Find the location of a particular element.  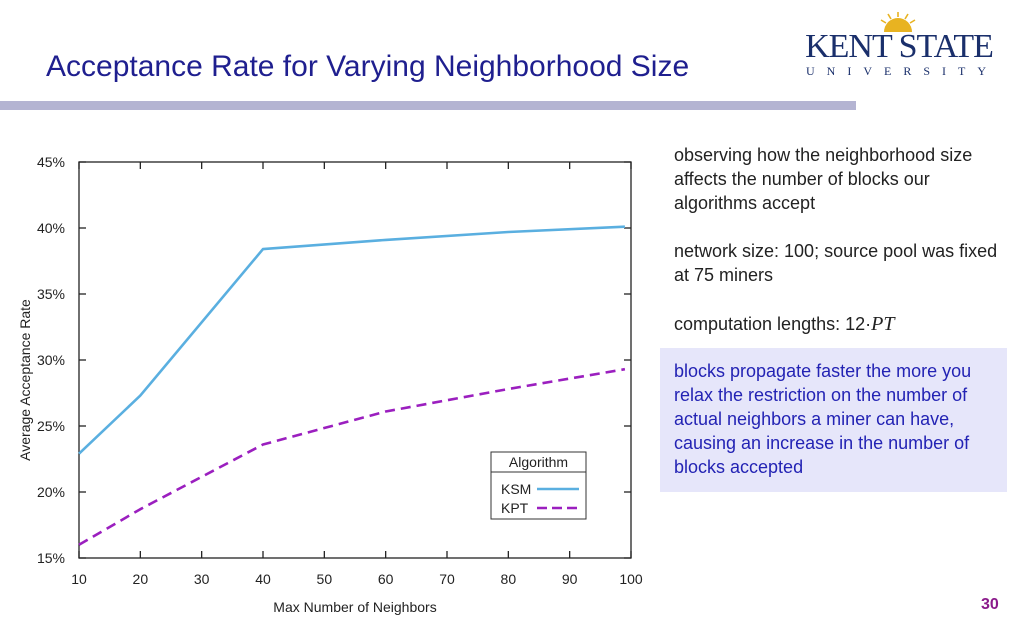

y-tick-label: 20% is located at coordinates (51, 492).